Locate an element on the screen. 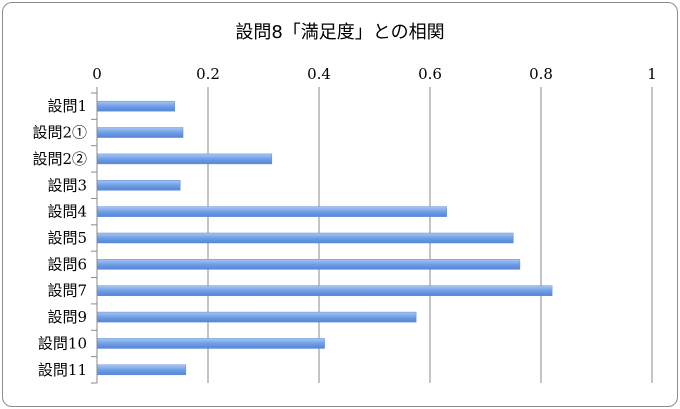 This screenshot has width=680, height=409. category-label: 設問2① is located at coordinates (59, 133).